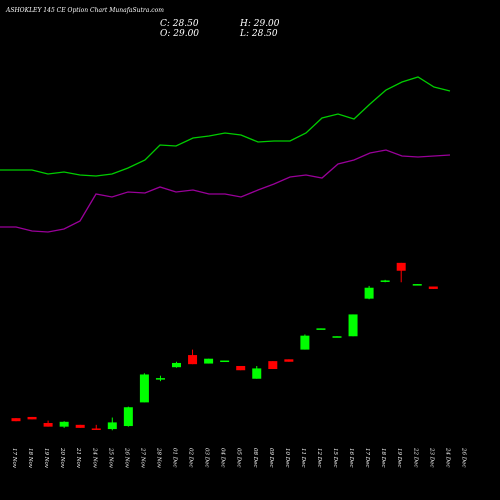  What do you see at coordinates (175, 458) in the screenshot?
I see `x-tick-label: 01 Dec` at bounding box center [175, 458].